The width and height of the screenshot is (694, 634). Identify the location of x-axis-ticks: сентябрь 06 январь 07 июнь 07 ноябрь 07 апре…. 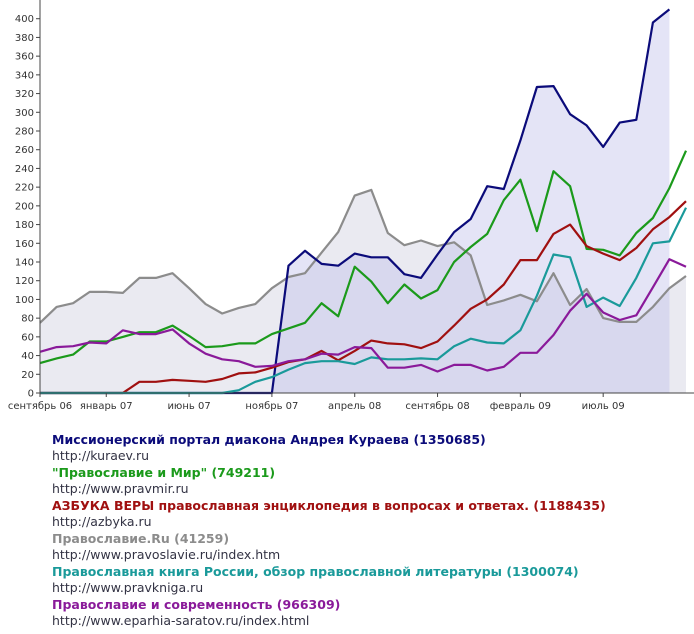
(316, 402).